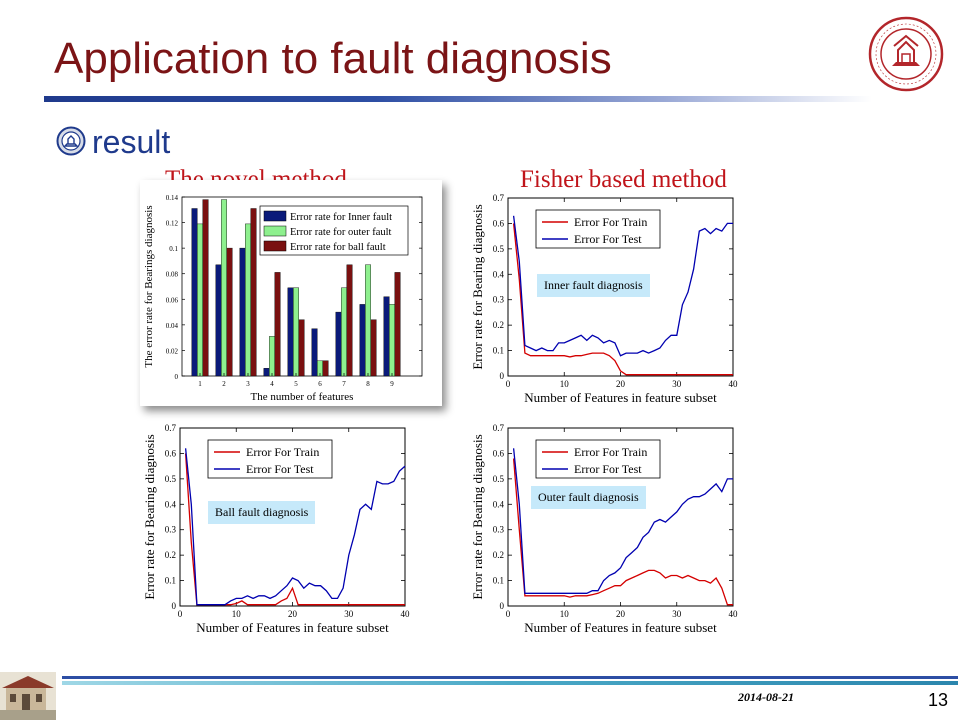 Image resolution: width=960 pixels, height=720 pixels. Describe the element at coordinates (734, 384) in the screenshot. I see `inner-xtick-label: 40` at that location.